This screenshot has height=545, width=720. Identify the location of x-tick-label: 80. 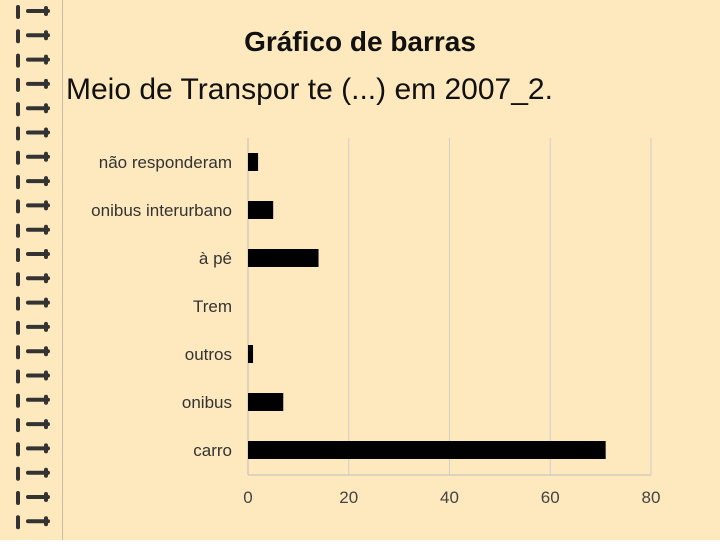
(651, 497).